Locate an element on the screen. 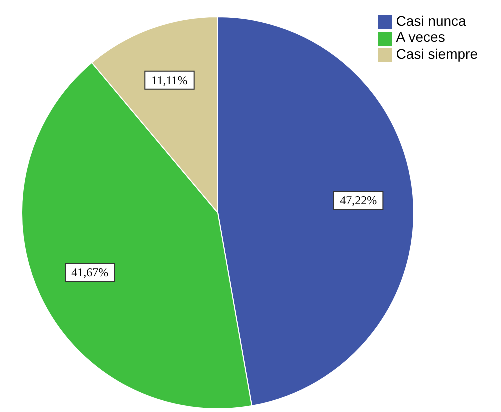  legend-label: Casi nunca is located at coordinates (431, 21).